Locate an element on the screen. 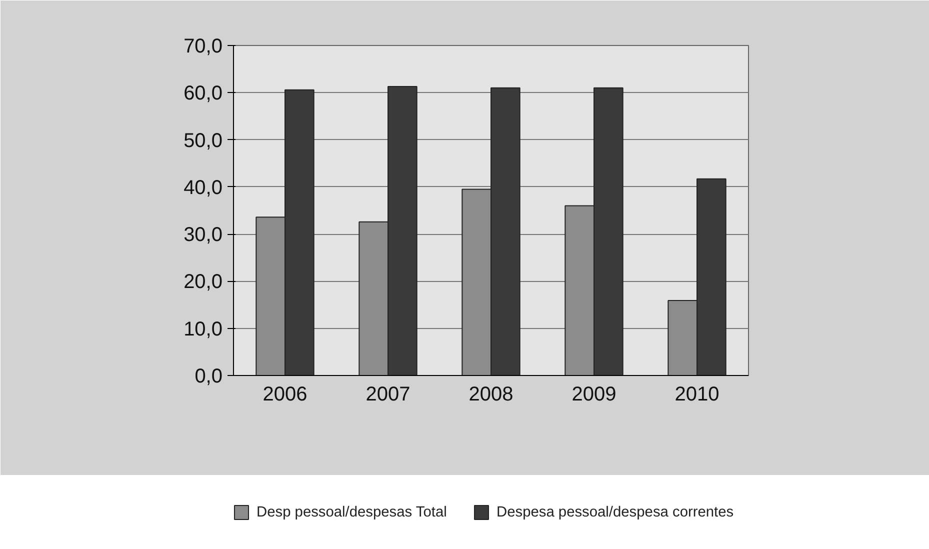 Image resolution: width=929 pixels, height=549 pixels. y-tick-label: 60,0 is located at coordinates (203, 93).